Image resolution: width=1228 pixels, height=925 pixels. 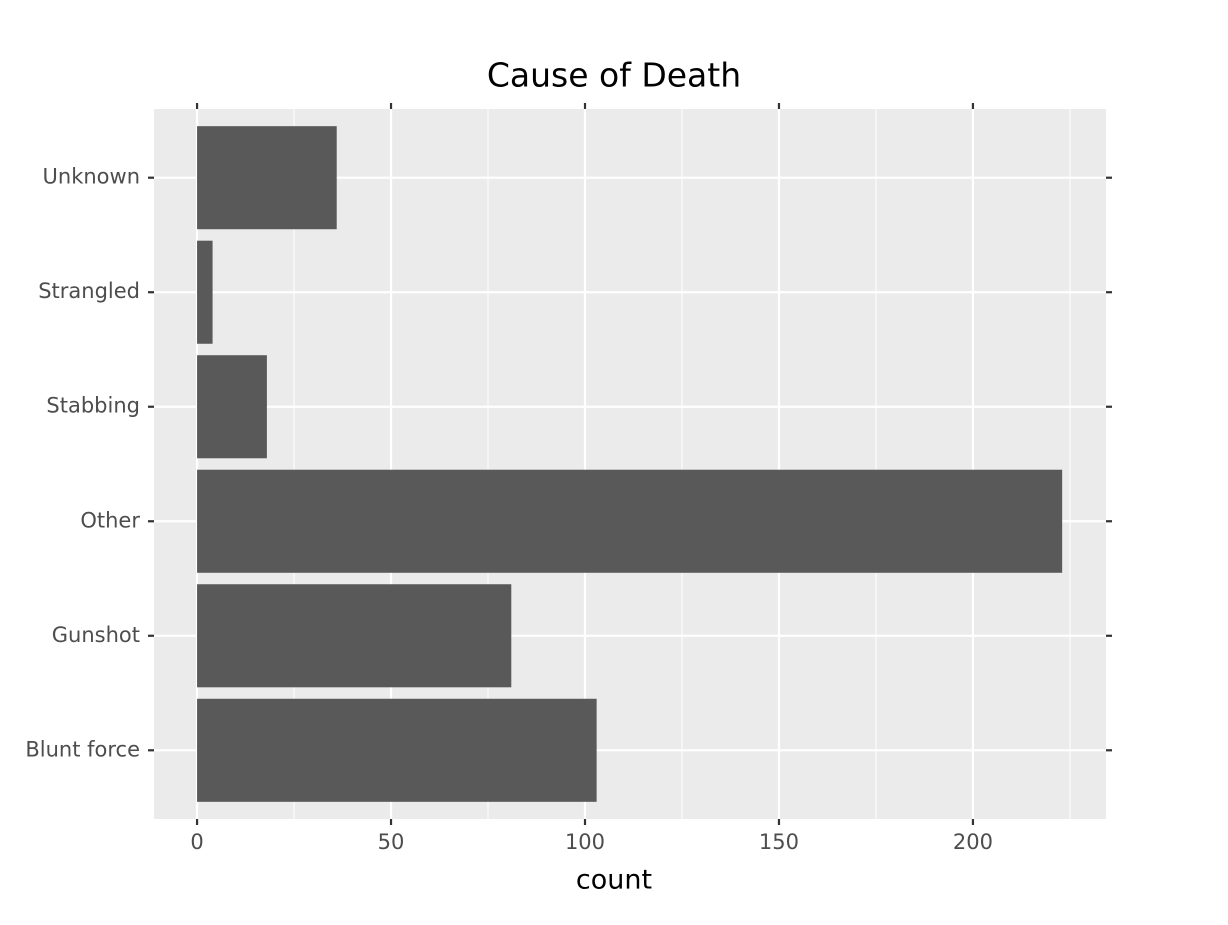 What do you see at coordinates (82, 749) in the screenshot?
I see `y-tick-label: Blunt force` at bounding box center [82, 749].